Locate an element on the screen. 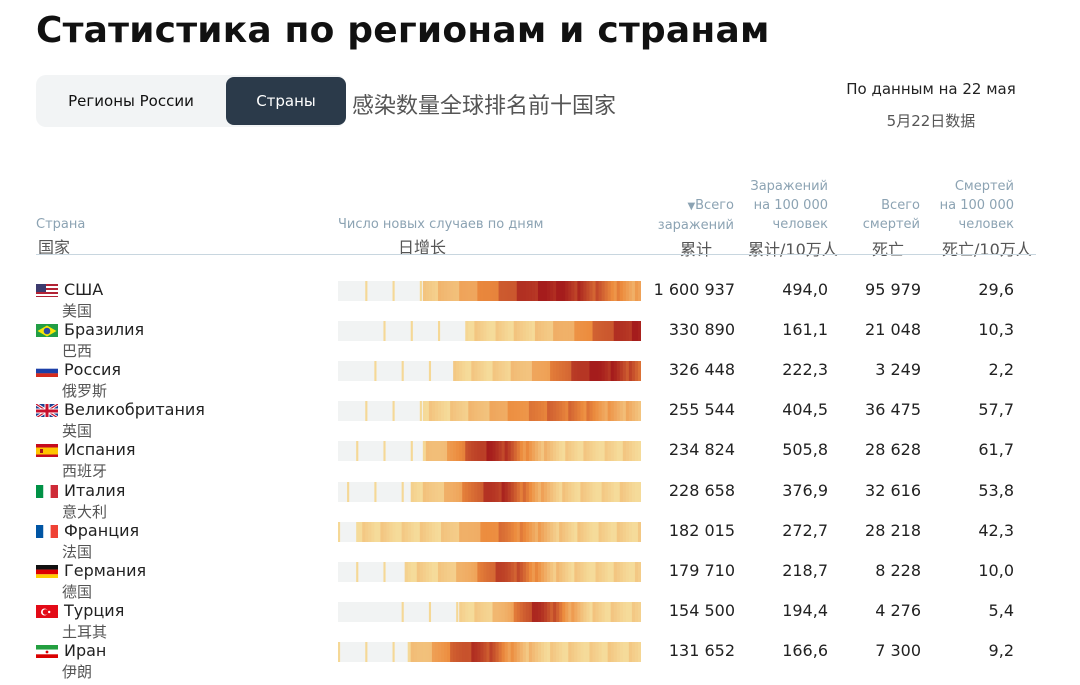 This screenshot has height=685, width=1080. tab-switcher: Регионы России Страны is located at coordinates (191, 101).